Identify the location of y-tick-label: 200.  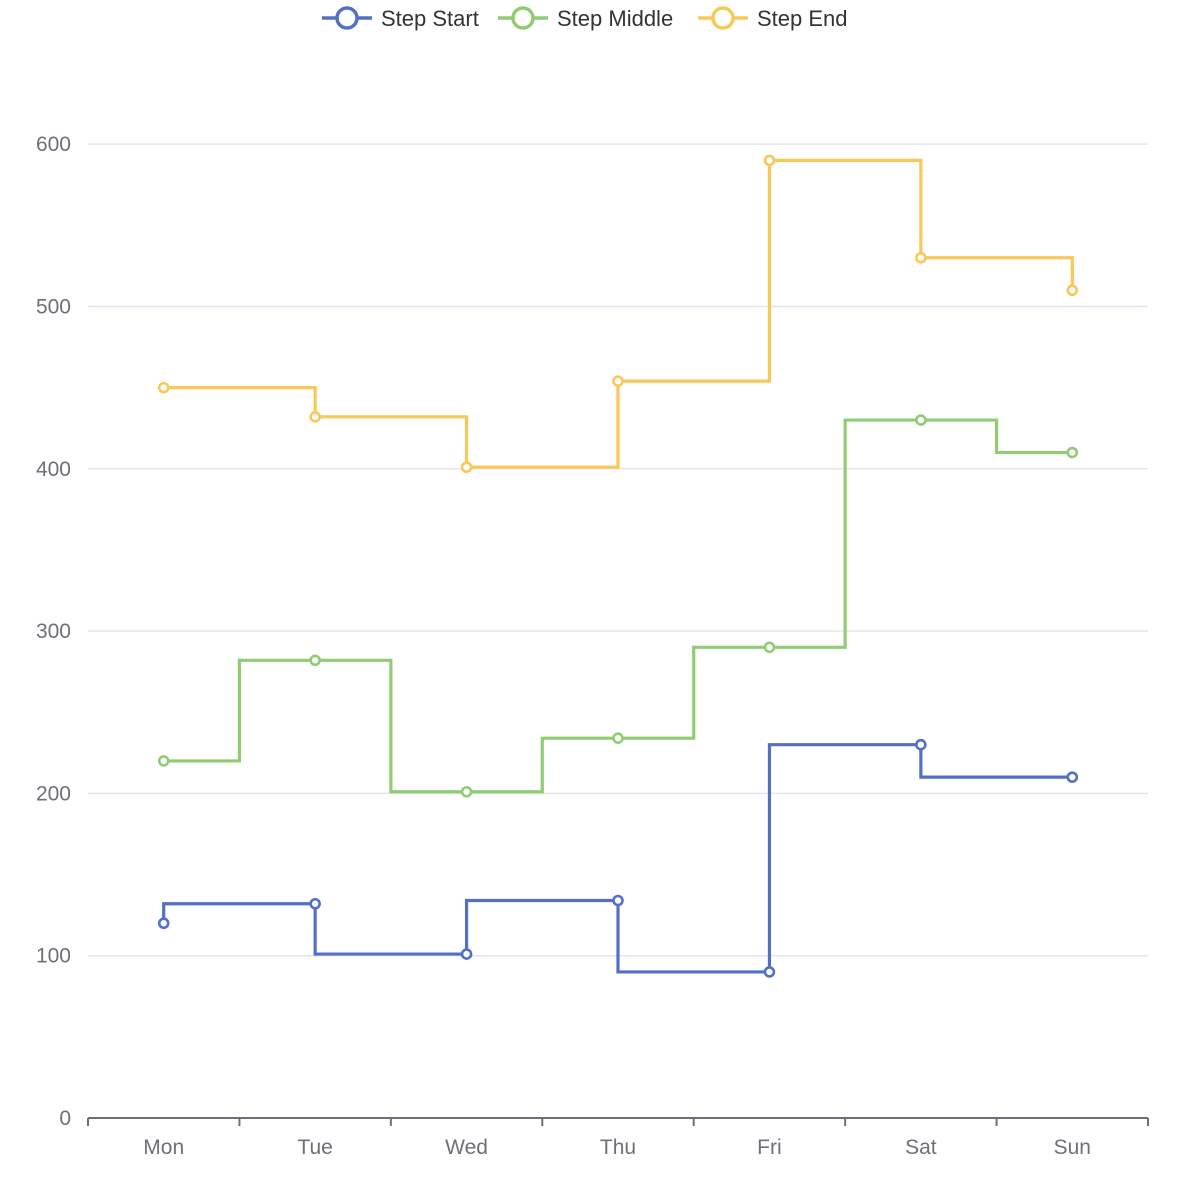
(53, 793).